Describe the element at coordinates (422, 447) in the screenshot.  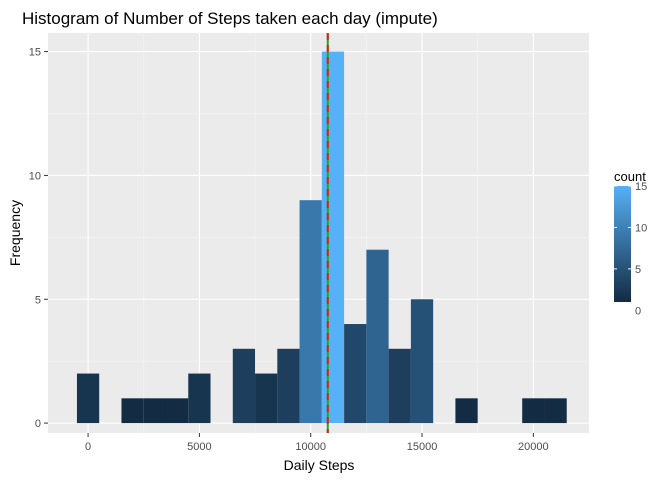
I see `x-tick-label: 15000` at that location.